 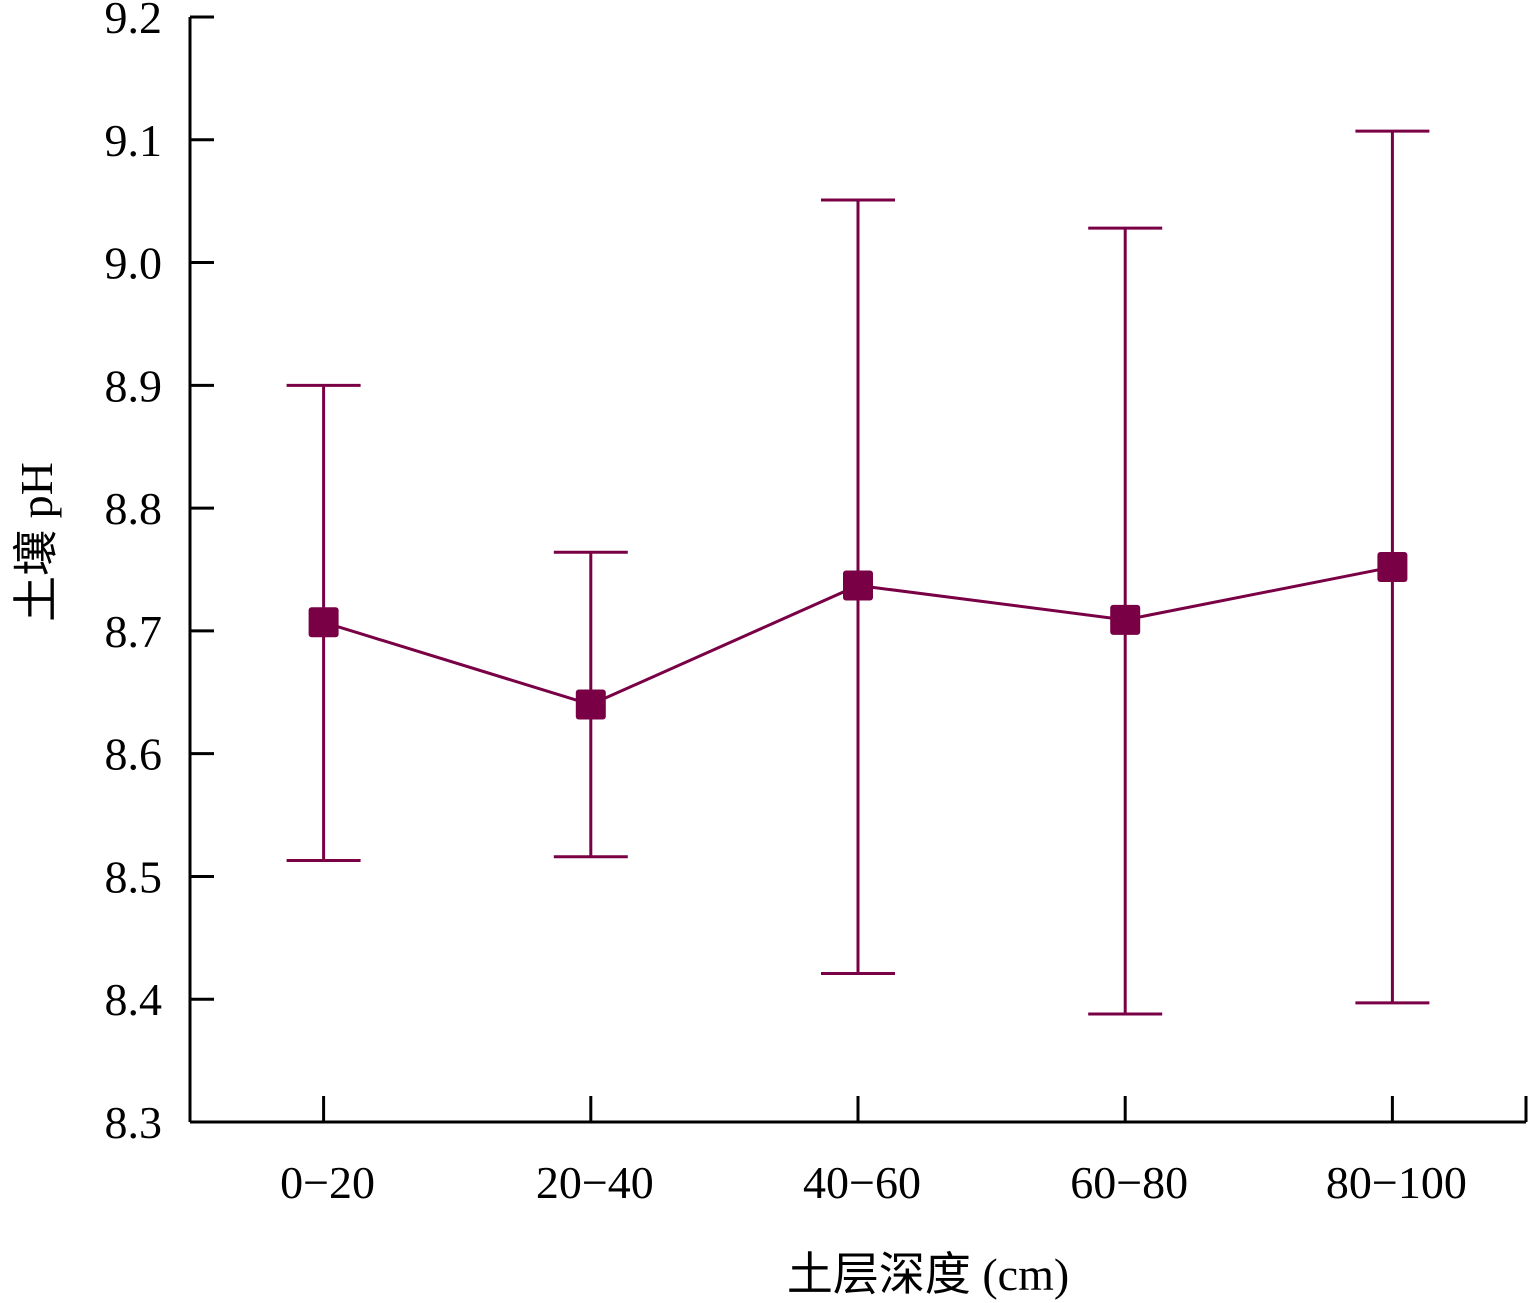 What do you see at coordinates (134, 754) in the screenshot?
I see `y-tick-label: 8.6` at bounding box center [134, 754].